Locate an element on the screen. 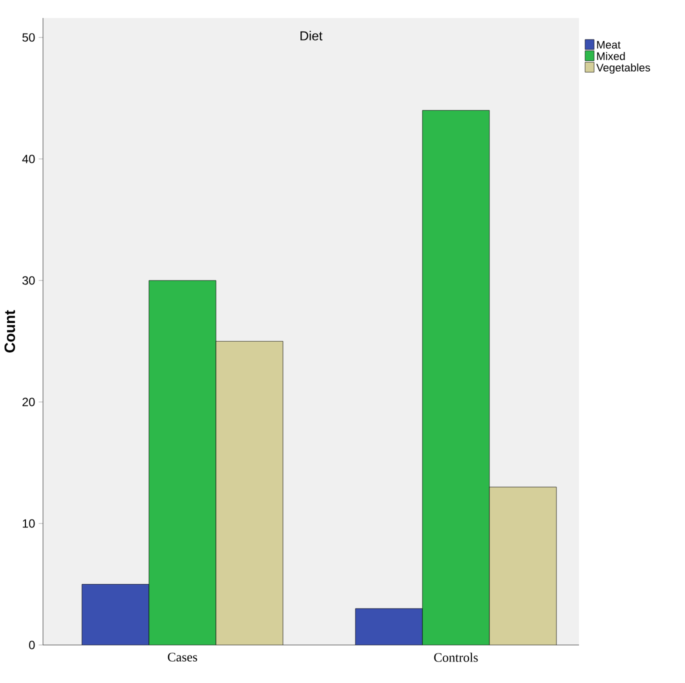 The height and width of the screenshot is (683, 685). y-tick-label: 20 is located at coordinates (28, 402).